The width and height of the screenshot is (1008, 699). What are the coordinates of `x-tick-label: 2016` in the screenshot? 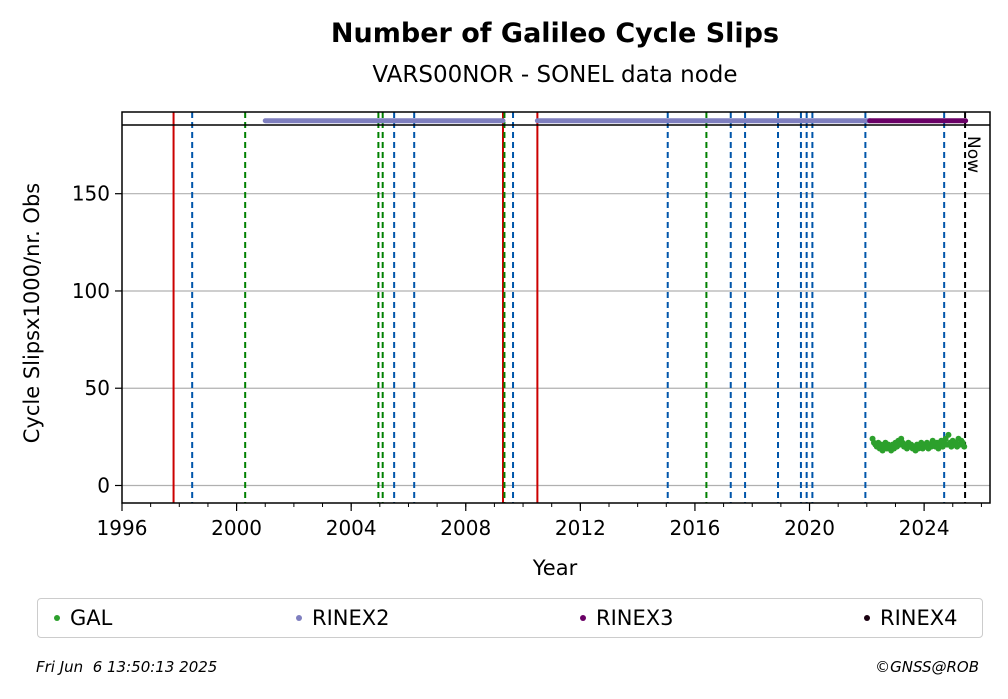 It's located at (694, 528).